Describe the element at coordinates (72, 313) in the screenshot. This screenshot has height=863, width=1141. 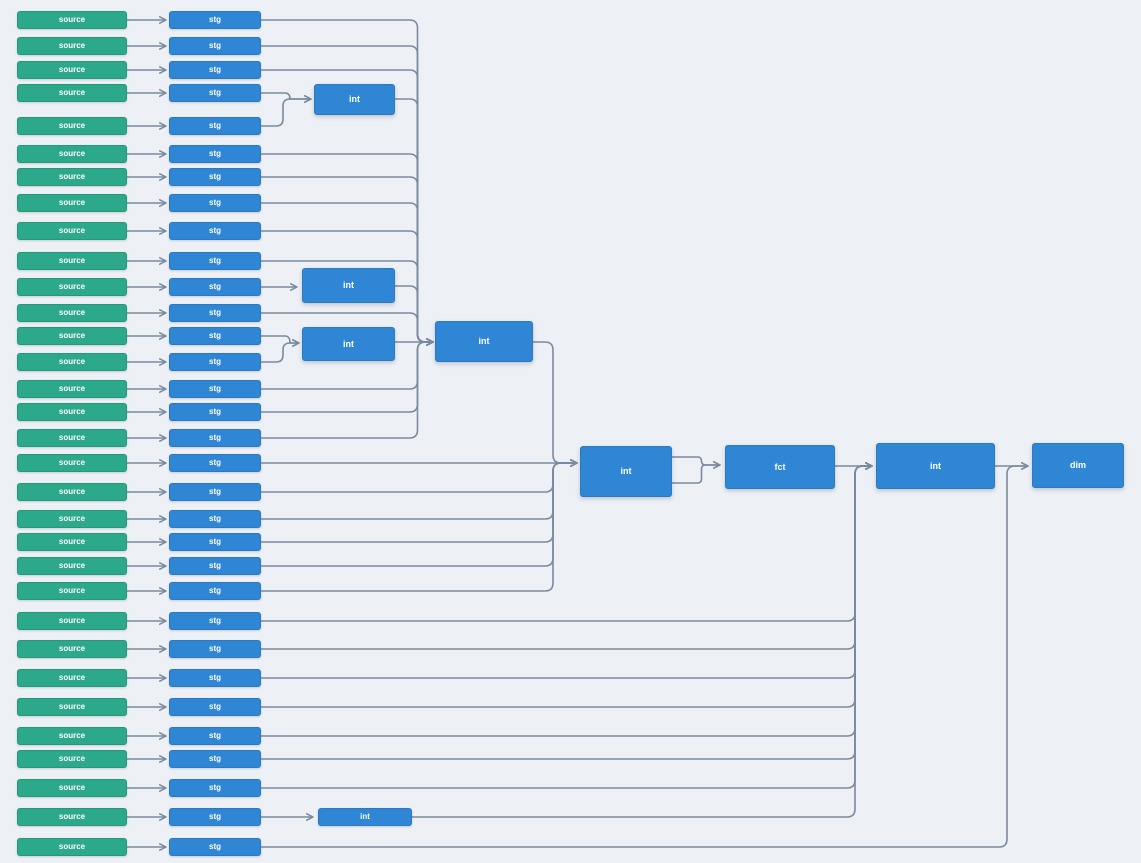
I see `source-node-12: source` at that location.